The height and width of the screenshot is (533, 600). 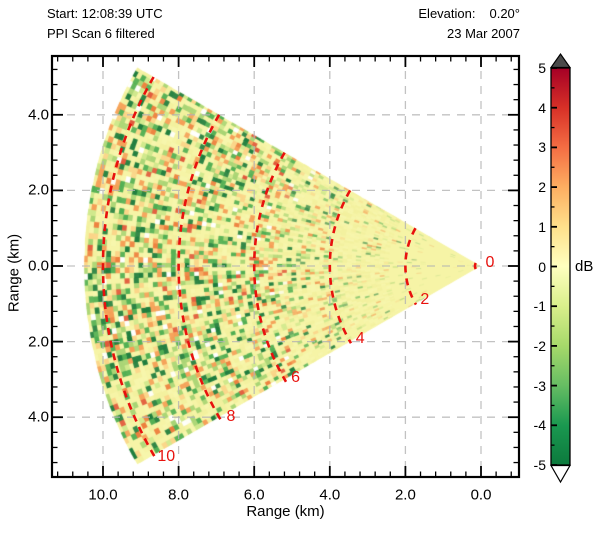 What do you see at coordinates (539, 465) in the screenshot?
I see `colorbar-tick-label: -5` at bounding box center [539, 465].